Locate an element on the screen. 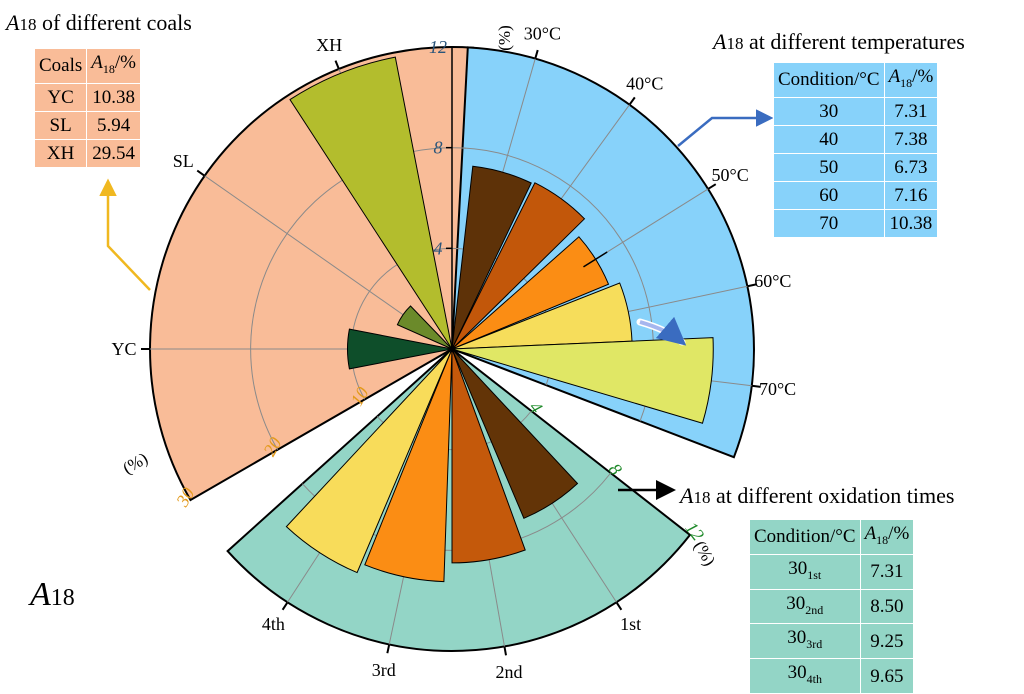 This screenshot has height=694, width=1024. oxid-cell-condition: 303rd is located at coordinates (805, 641).